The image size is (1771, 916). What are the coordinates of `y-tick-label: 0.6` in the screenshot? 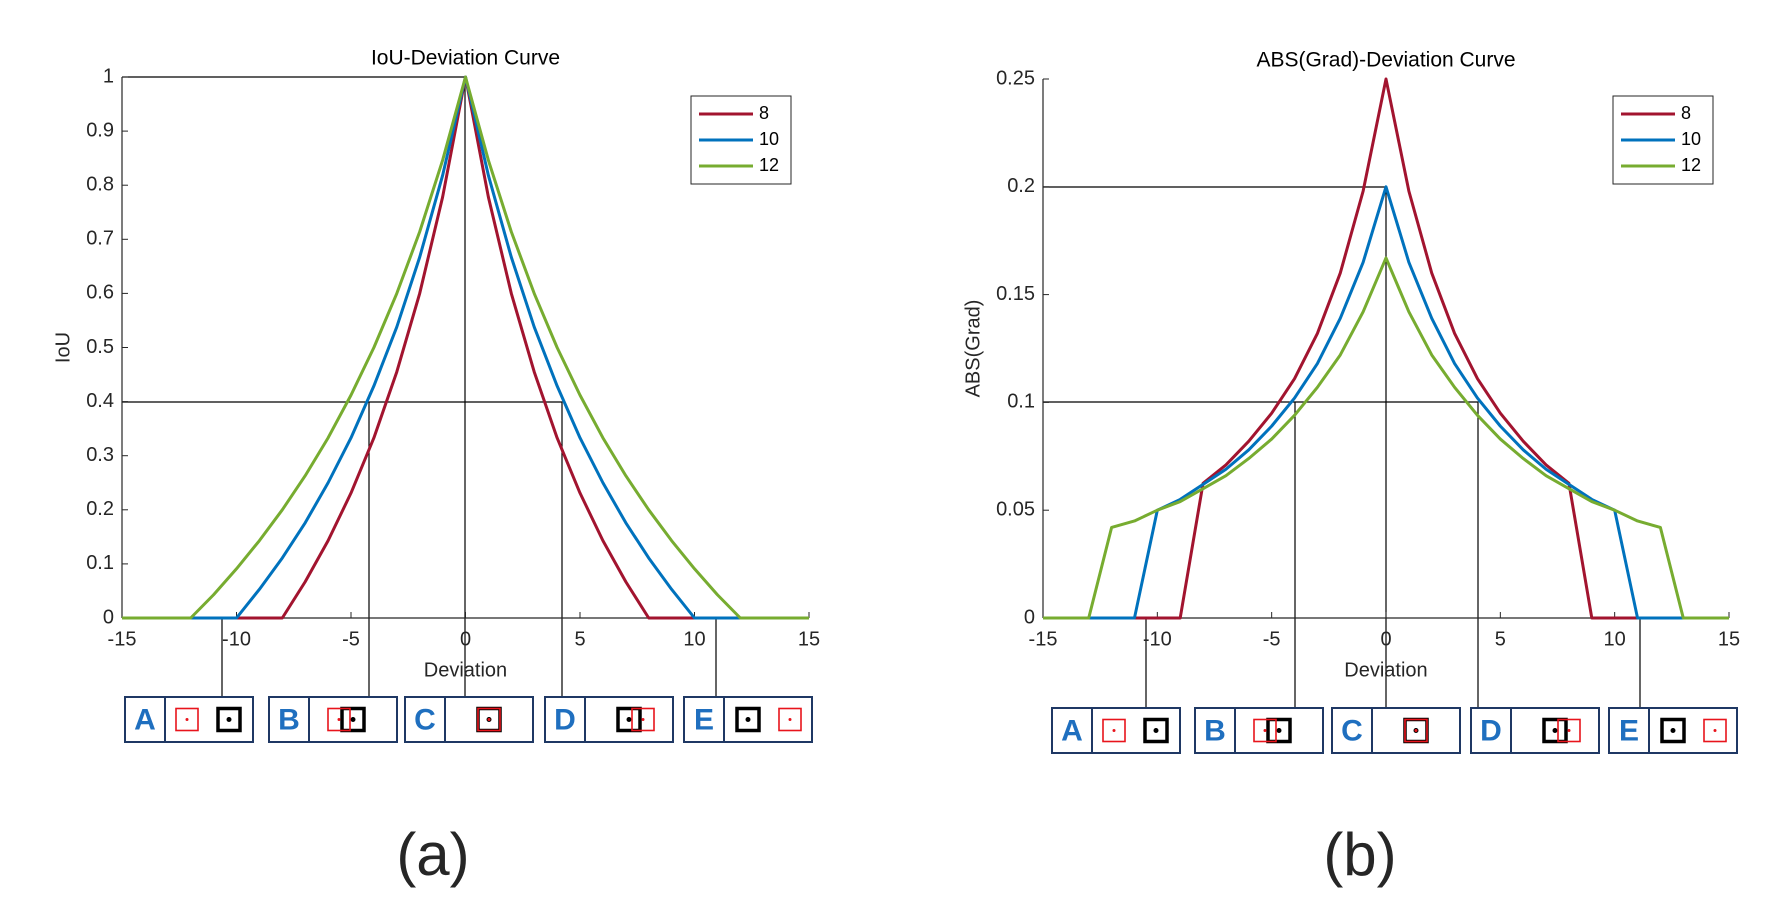 It's located at (100, 293).